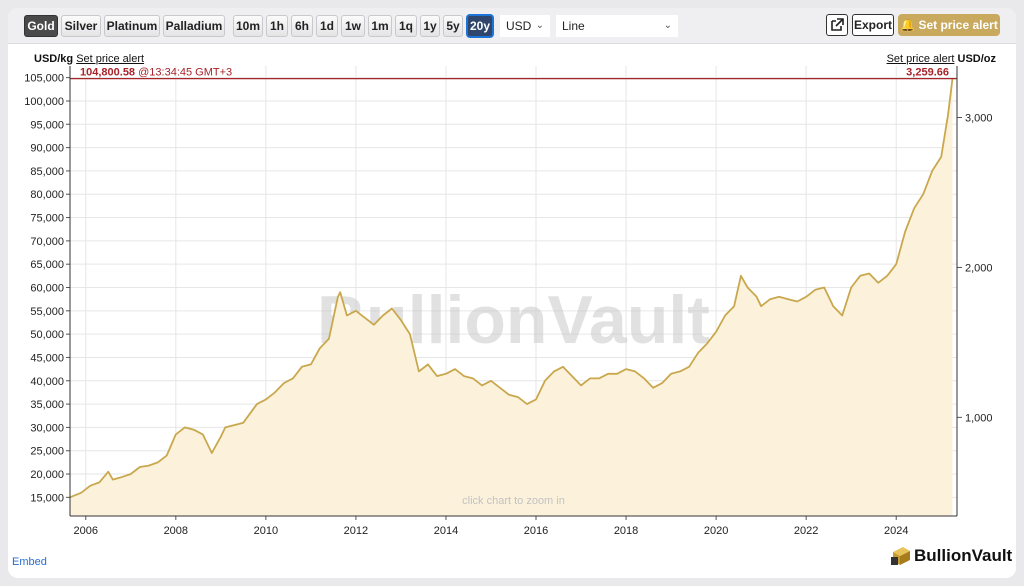 The height and width of the screenshot is (586, 1024). Describe the element at coordinates (979, 119) in the screenshot. I see `y-tick-label-right: 3,000` at that location.